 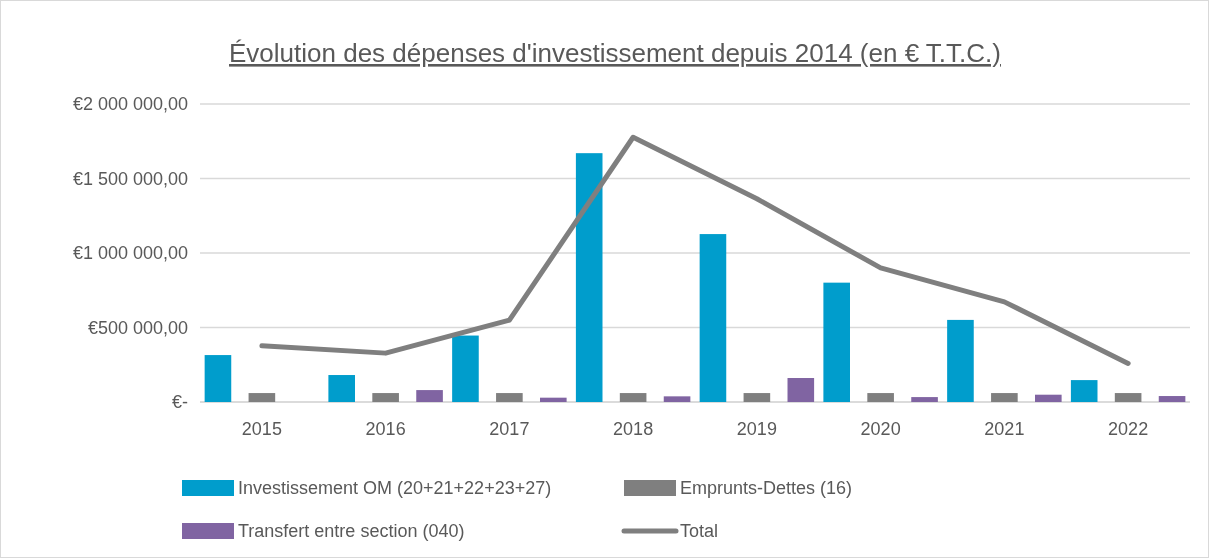 What do you see at coordinates (509, 429) in the screenshot?
I see `x-tick-label: 2017` at bounding box center [509, 429].